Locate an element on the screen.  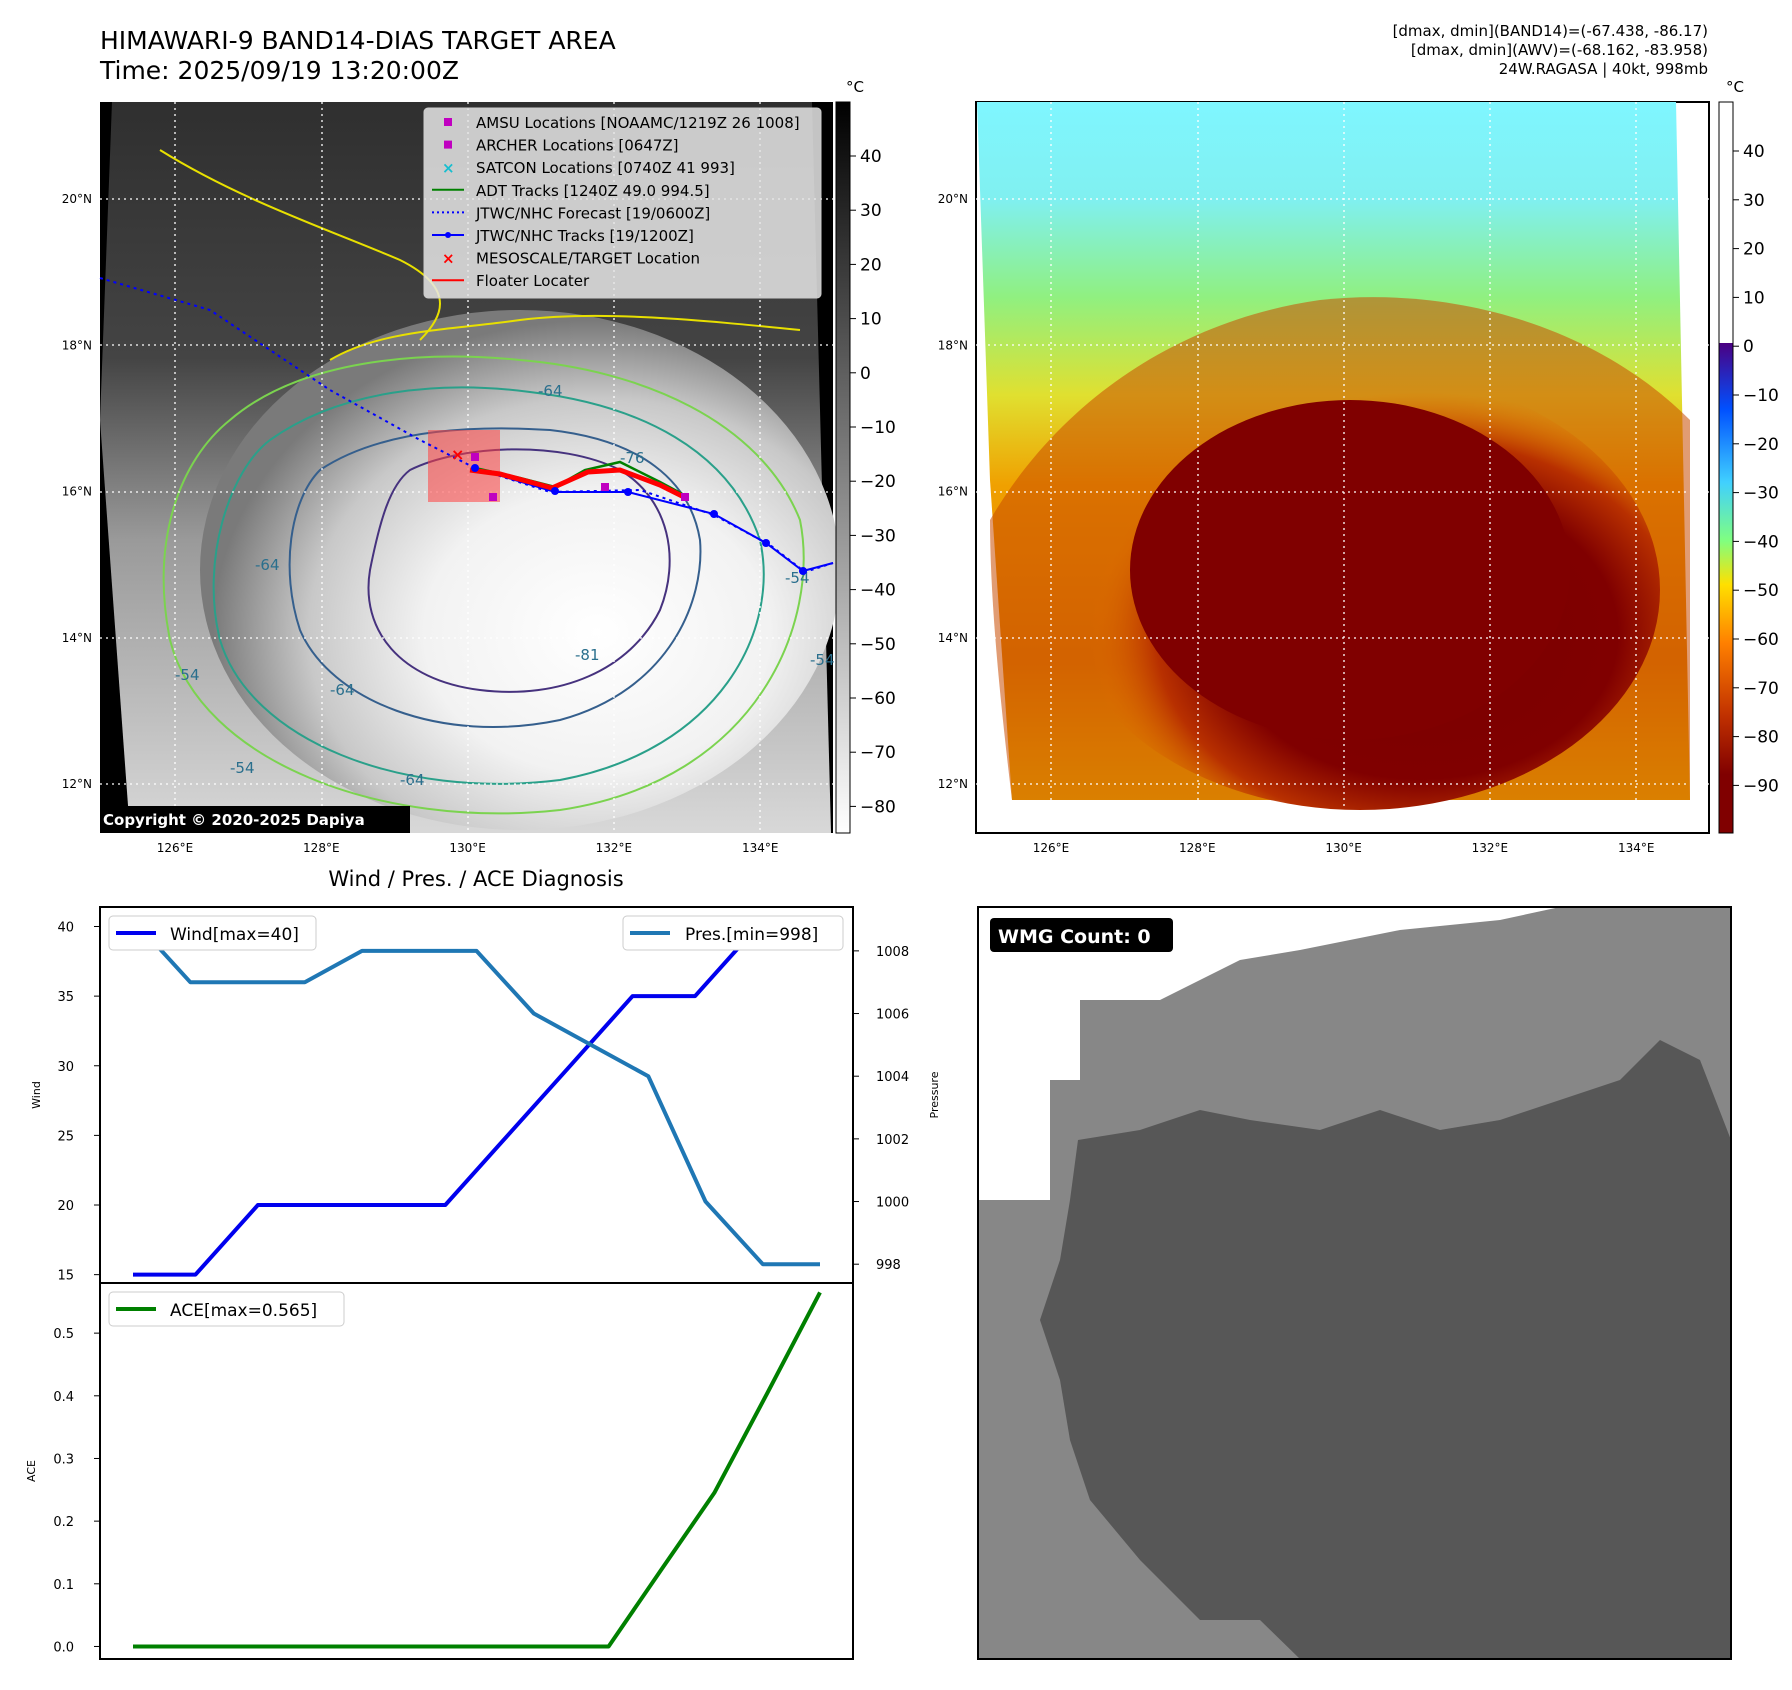
copyright-band is located at coordinates (255, 819).